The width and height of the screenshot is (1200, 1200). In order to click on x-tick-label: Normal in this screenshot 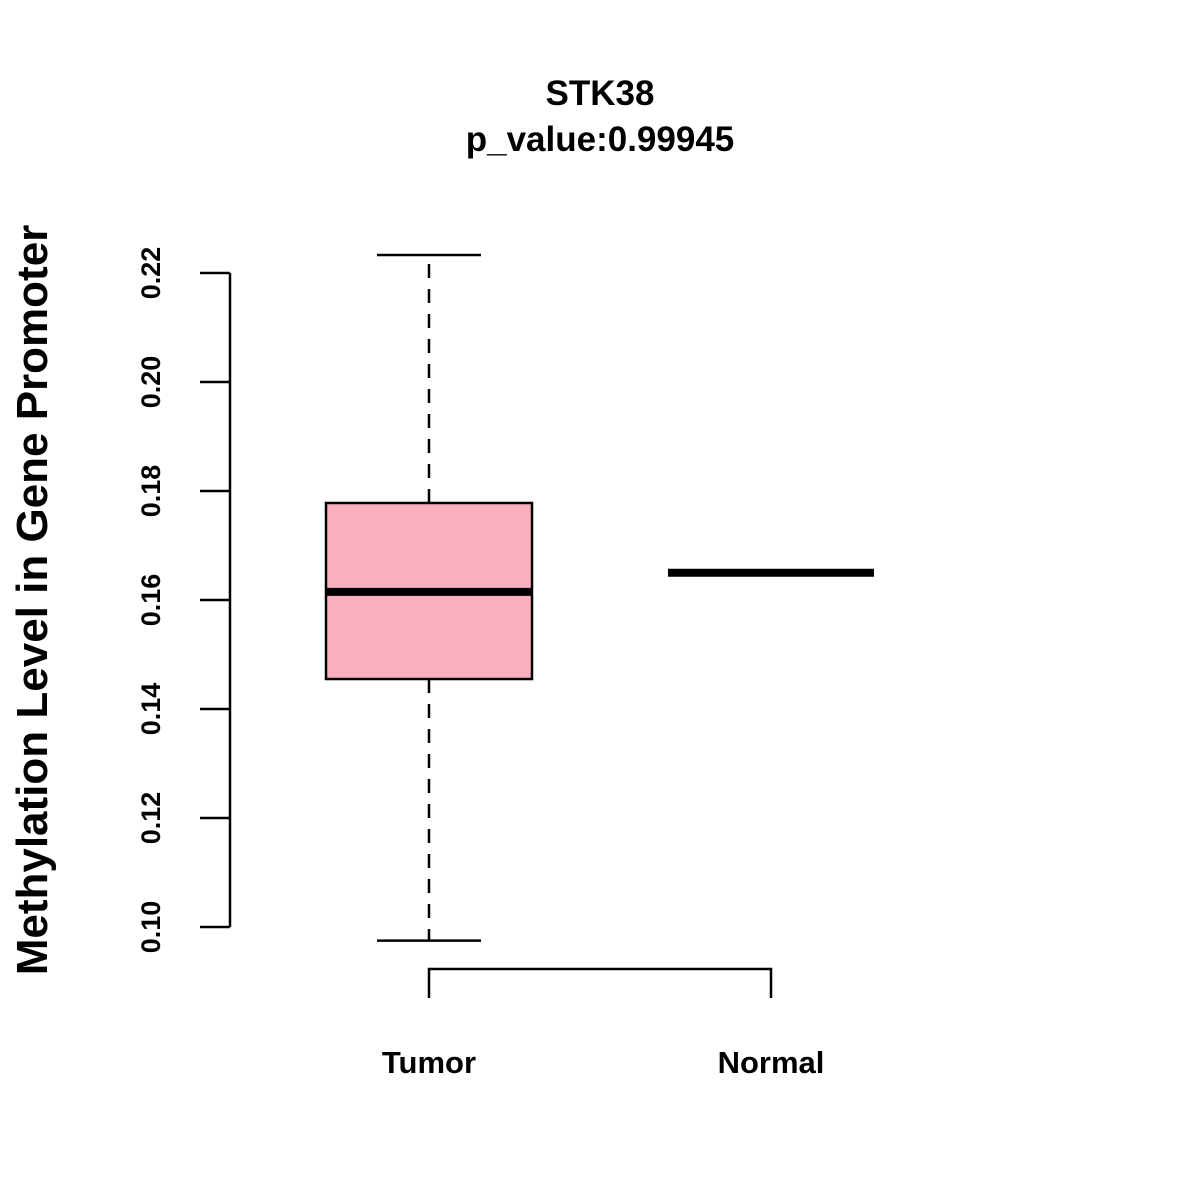, I will do `click(771, 1062)`.